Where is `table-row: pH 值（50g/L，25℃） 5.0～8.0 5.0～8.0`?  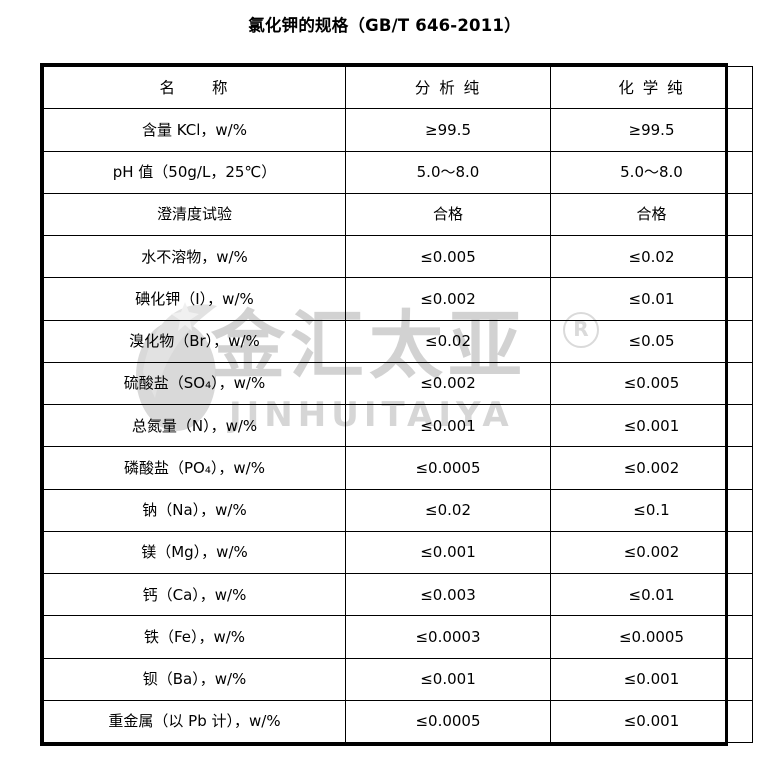
table-row: pH 值（50g/L，25℃） 5.0～8.0 5.0～8.0 is located at coordinates (398, 172).